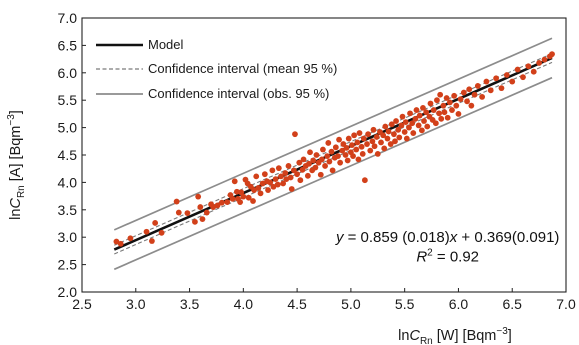 This screenshot has height=345, width=579. Describe the element at coordinates (512, 304) in the screenshot. I see `x-tick-label: 6.5` at that location.